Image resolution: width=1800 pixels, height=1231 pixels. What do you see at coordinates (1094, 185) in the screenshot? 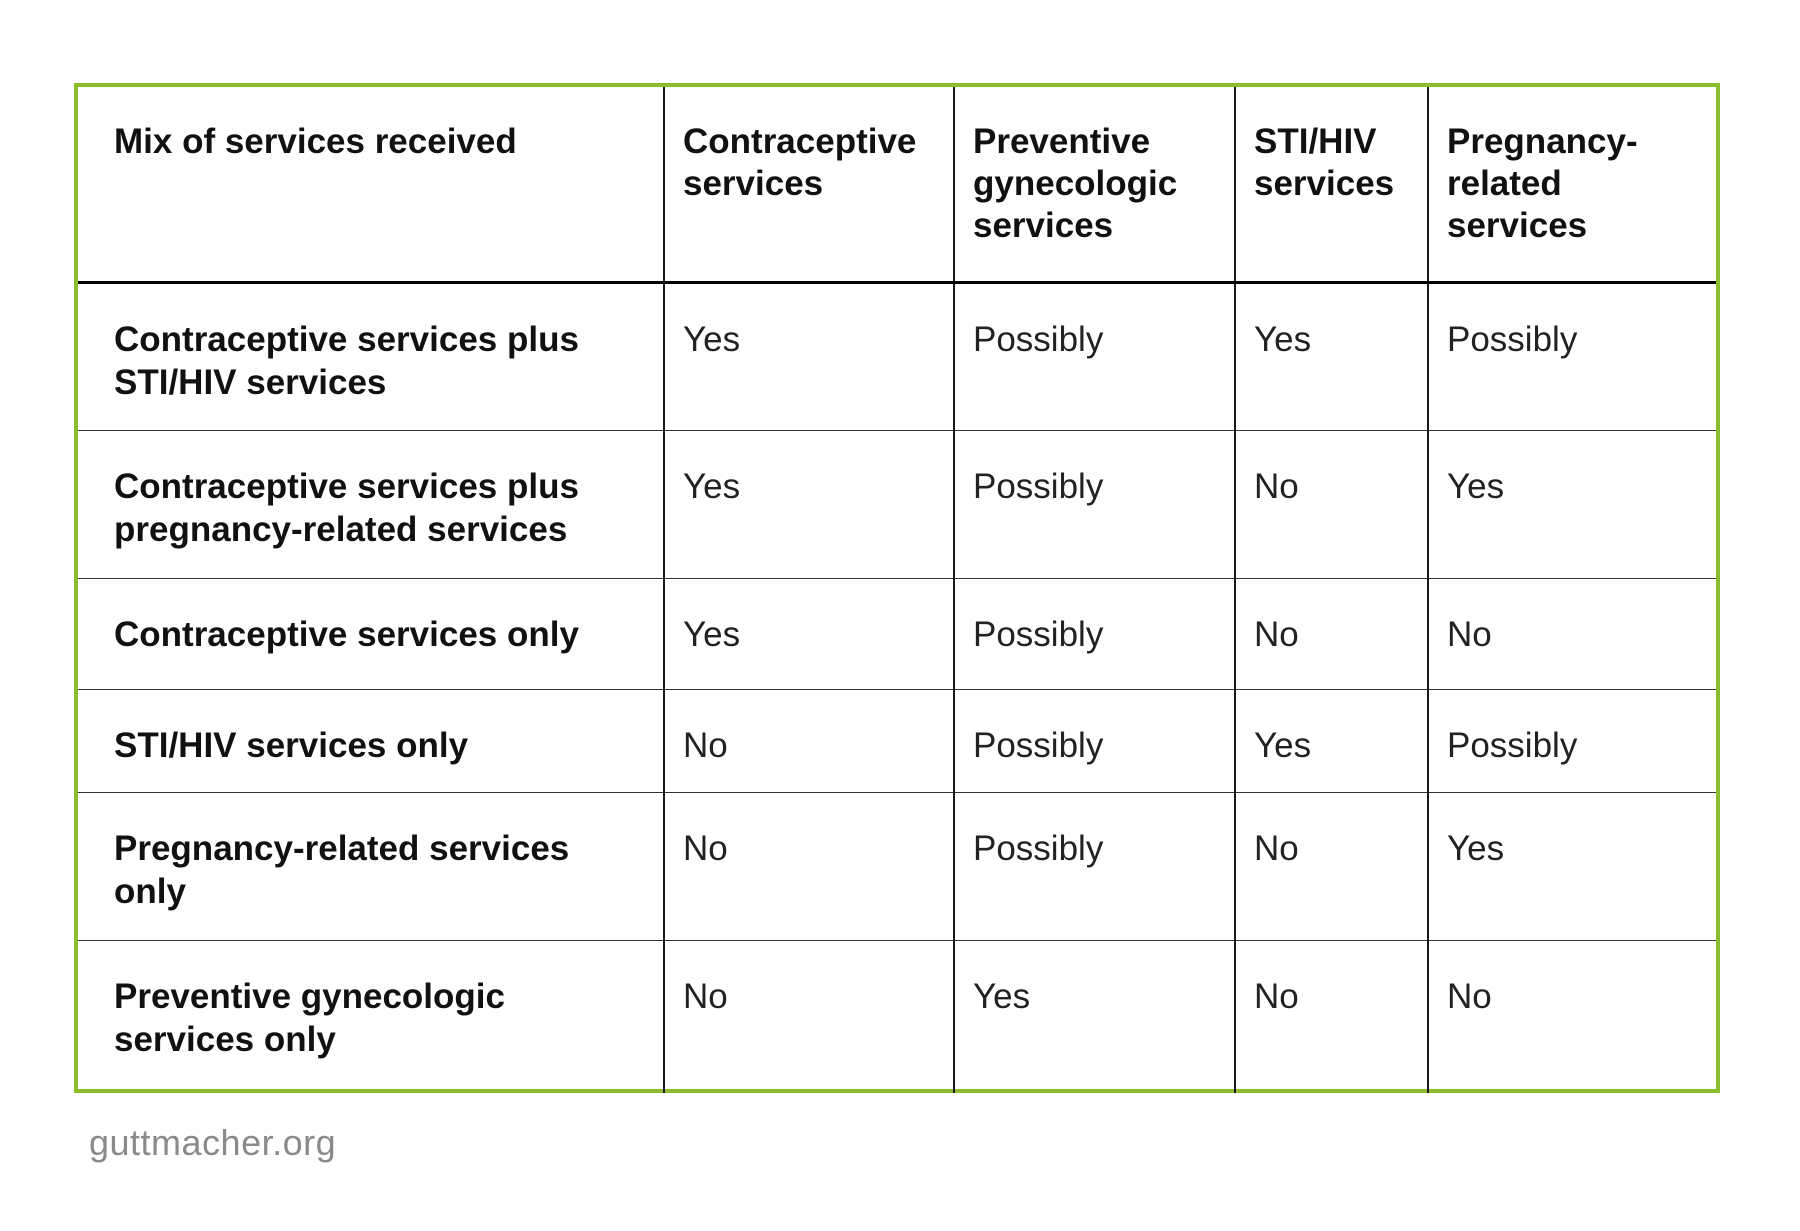
I see `column-header-preventive-gynecologic: Preventive gynecologic services` at bounding box center [1094, 185].